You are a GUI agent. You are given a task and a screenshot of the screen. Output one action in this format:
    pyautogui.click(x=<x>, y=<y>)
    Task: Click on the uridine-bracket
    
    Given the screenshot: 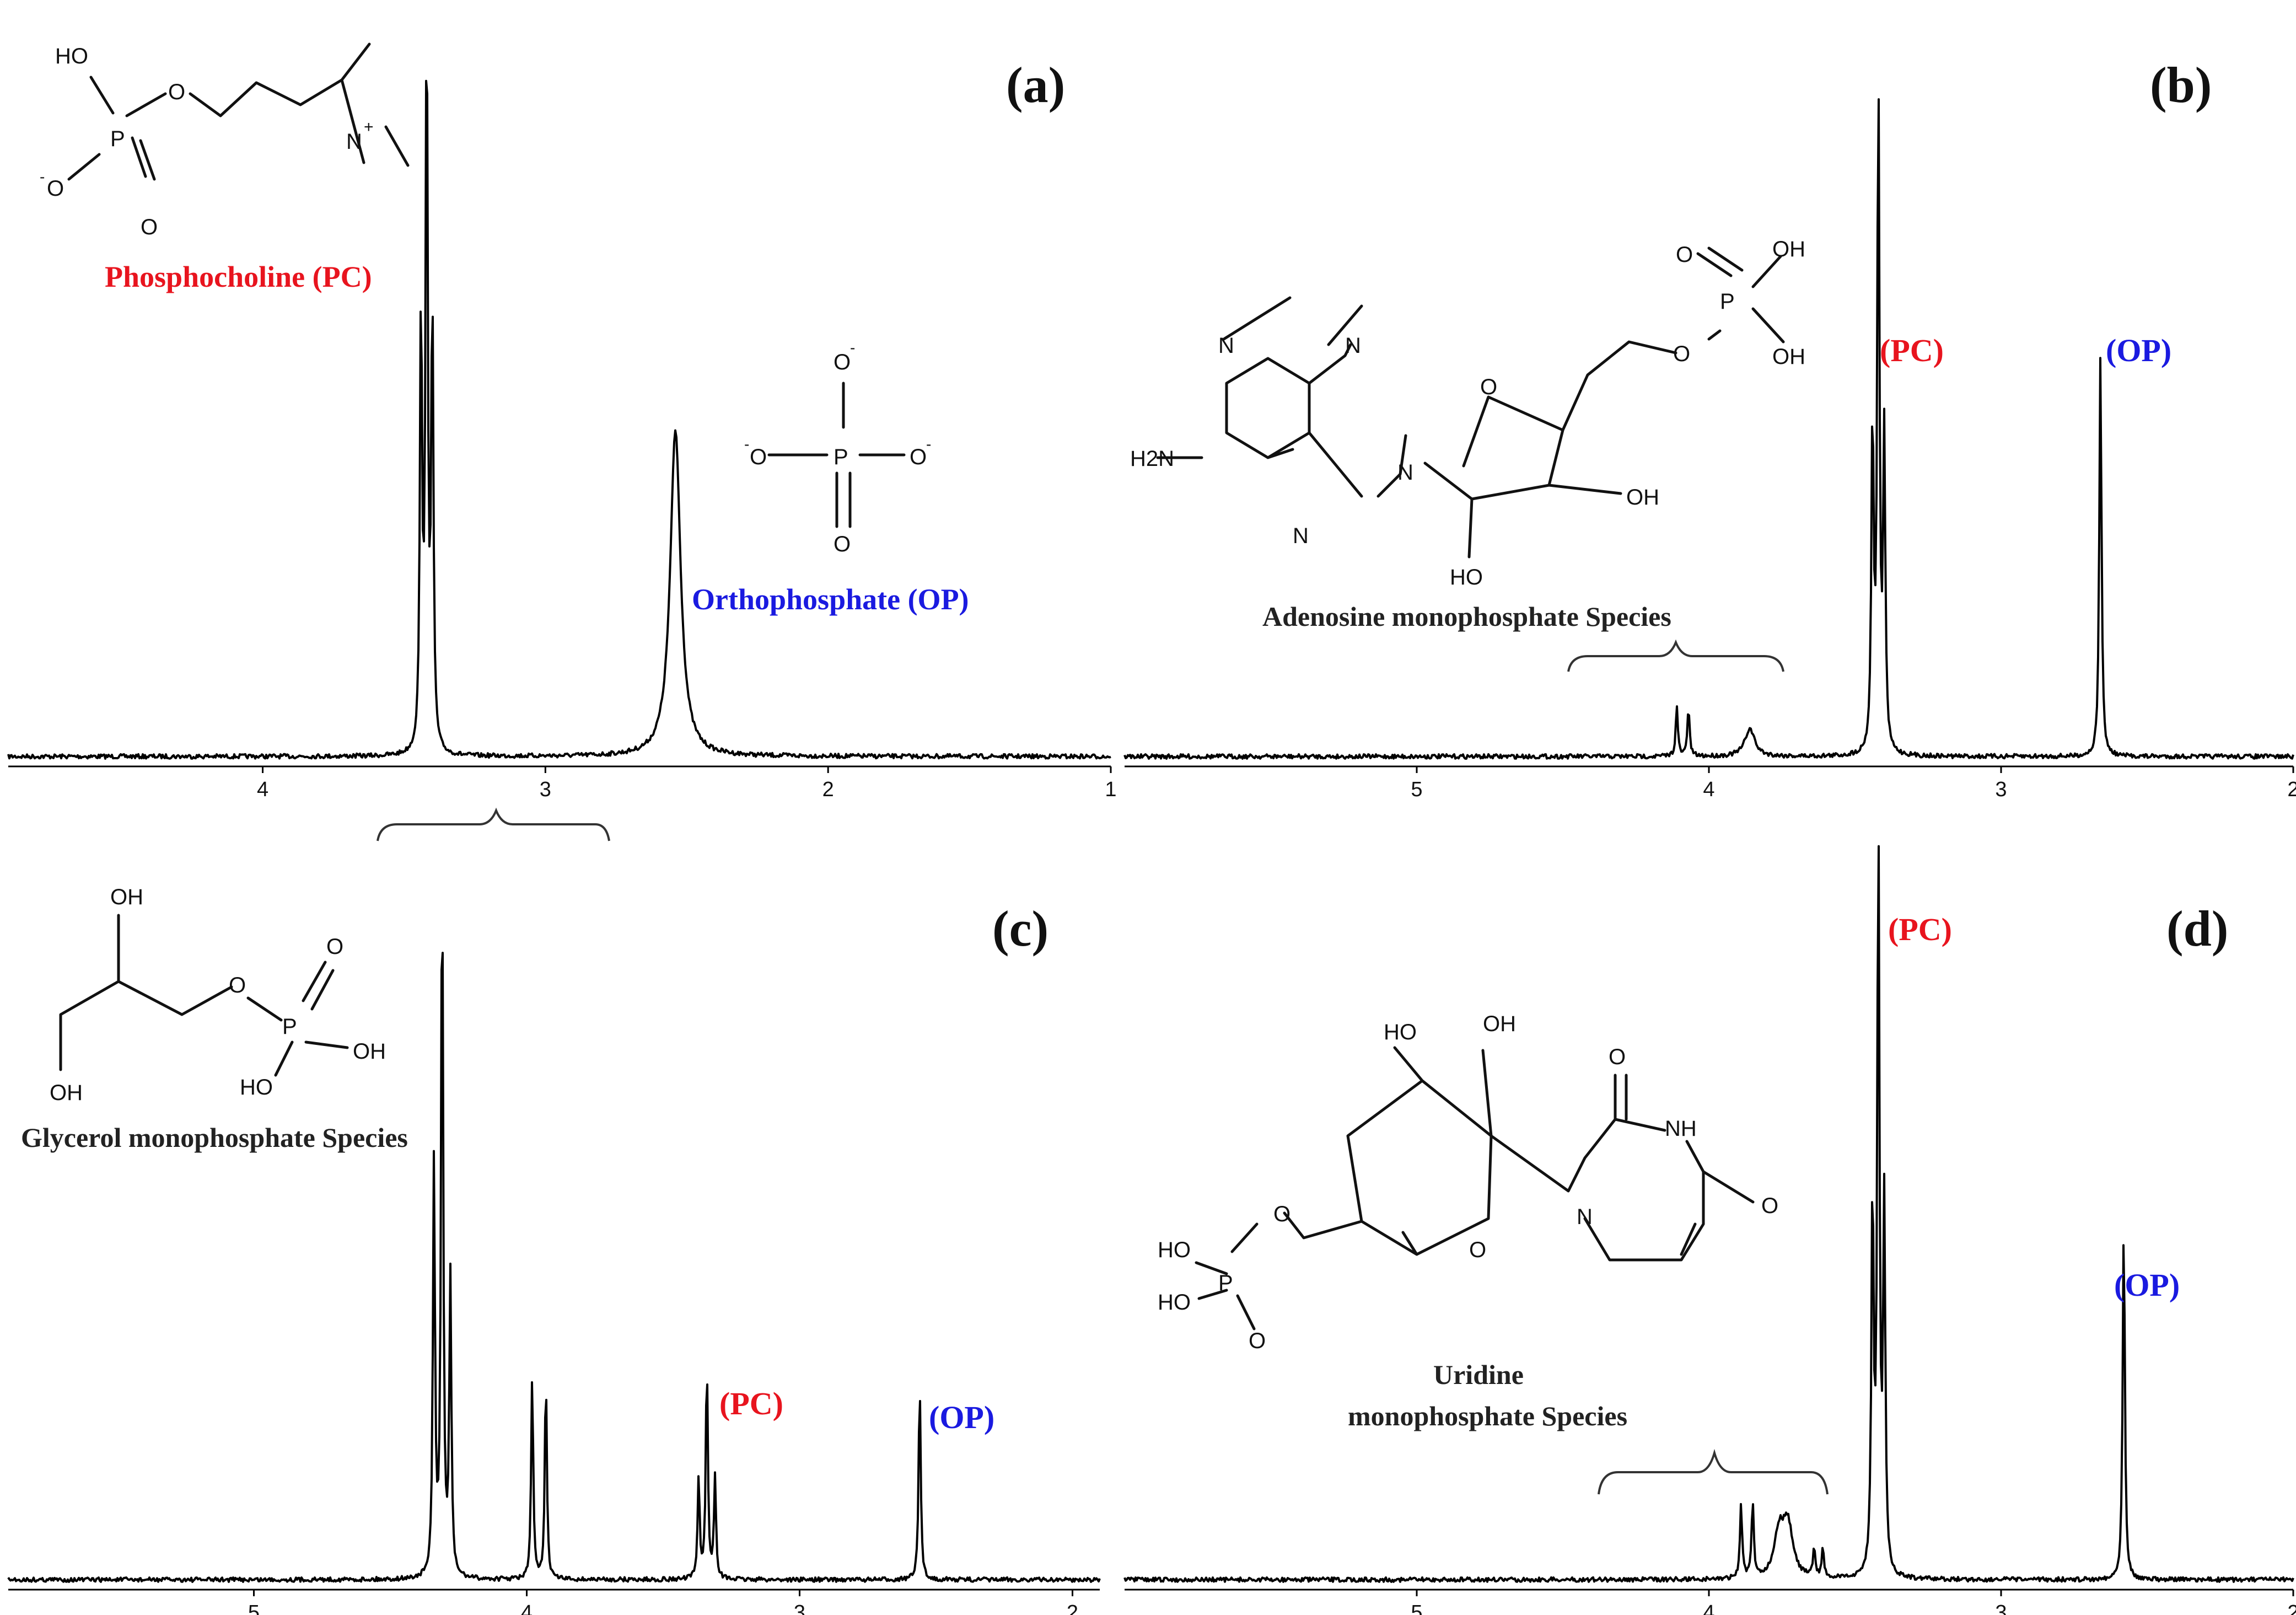 What is the action you would take?
    pyautogui.click(x=1713, y=1471)
    